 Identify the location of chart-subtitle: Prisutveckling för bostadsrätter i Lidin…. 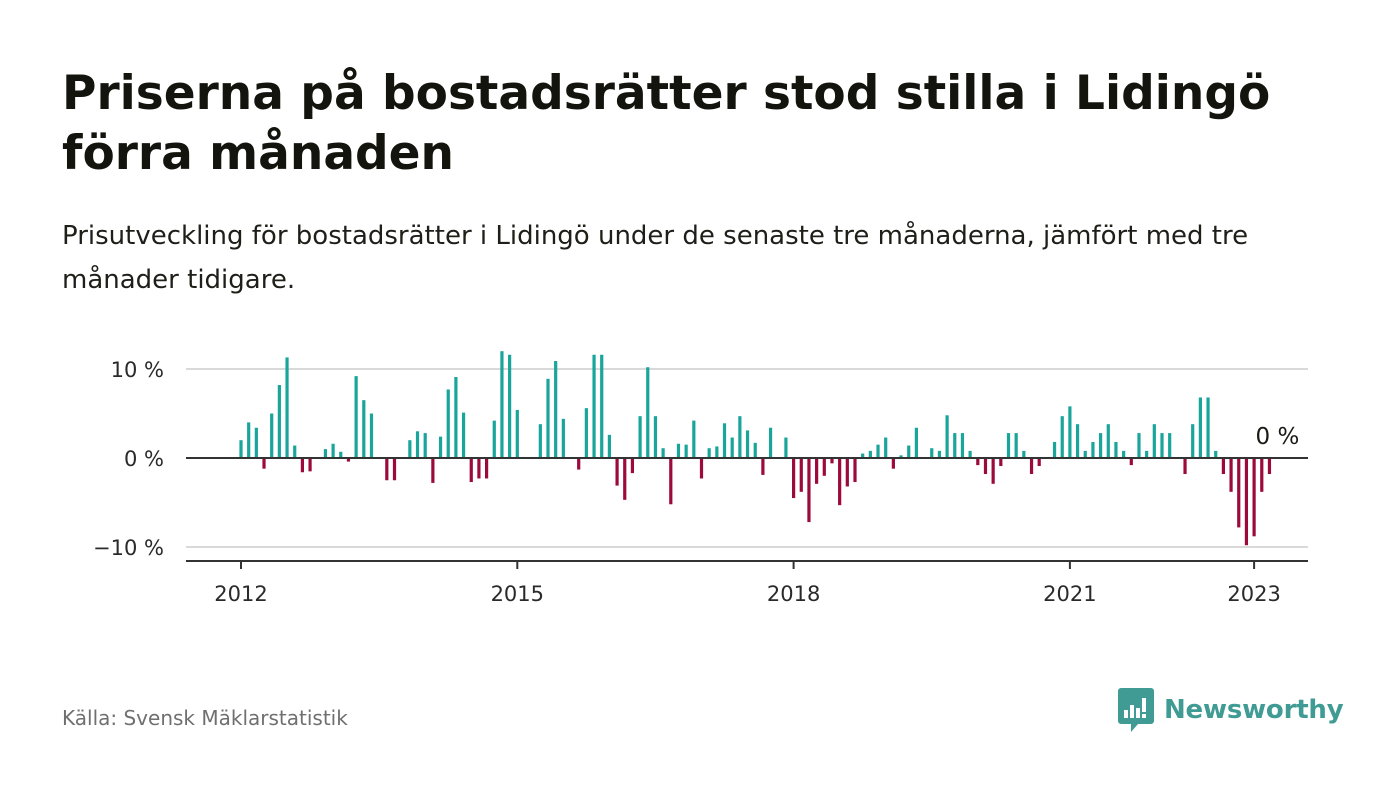
(655, 258).